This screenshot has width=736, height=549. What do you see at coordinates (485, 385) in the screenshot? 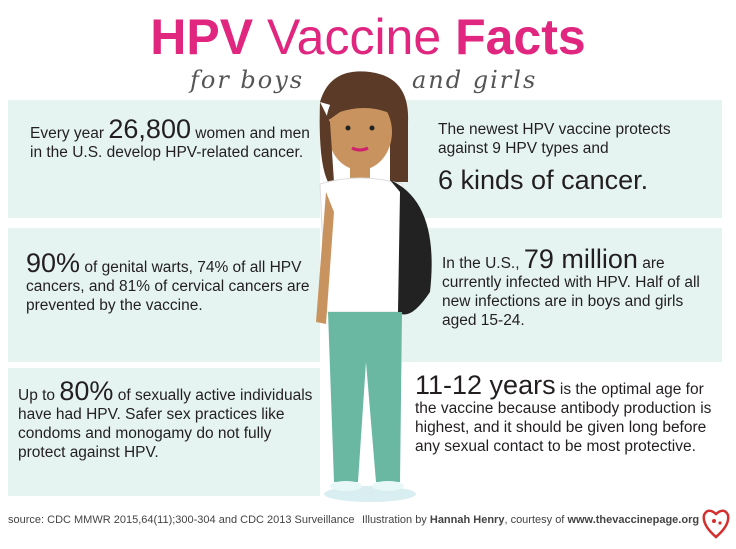
I see `fact-highlight: 11-12 years` at bounding box center [485, 385].